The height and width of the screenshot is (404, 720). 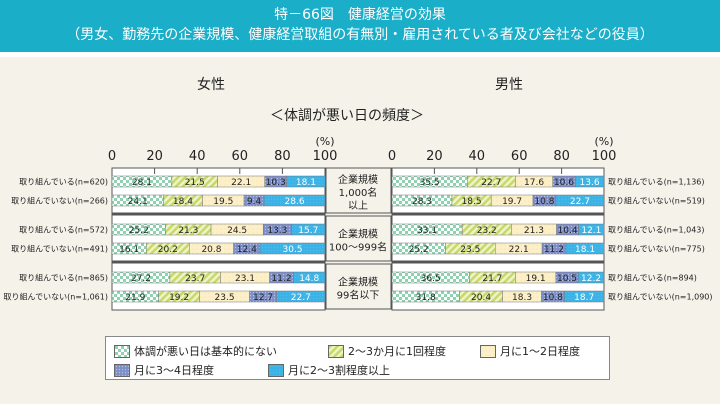 What do you see at coordinates (358, 295) in the screenshot?
I see `group-label: 99名以下` at bounding box center [358, 295].